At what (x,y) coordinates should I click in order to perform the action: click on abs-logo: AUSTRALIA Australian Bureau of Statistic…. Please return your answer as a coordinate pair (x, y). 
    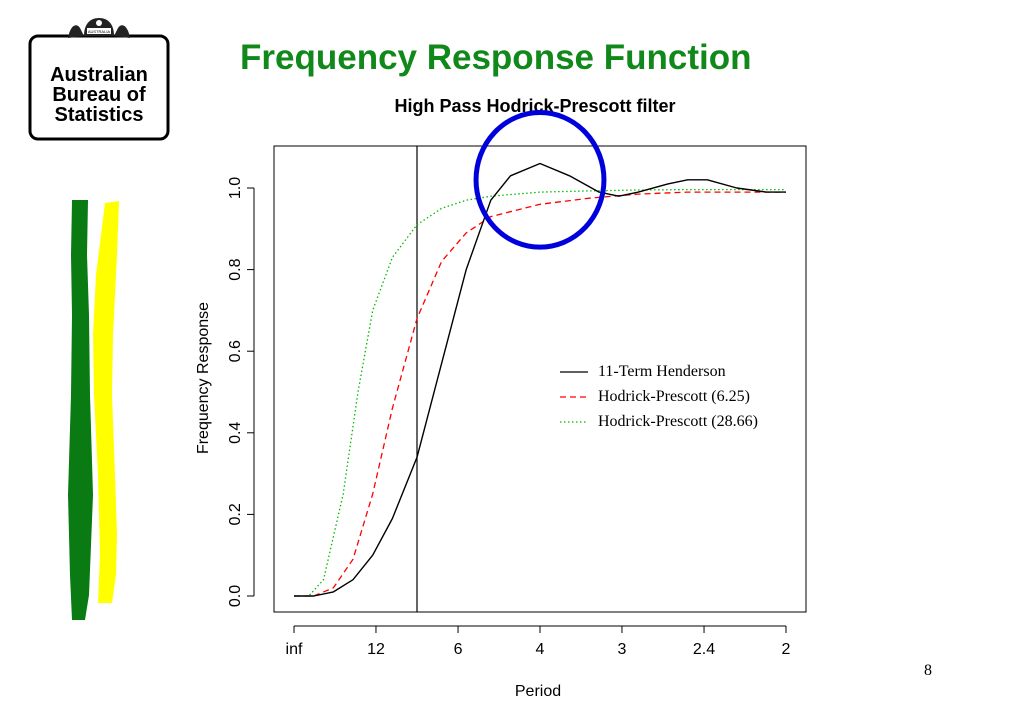
    Looking at the image, I should click on (99, 79).